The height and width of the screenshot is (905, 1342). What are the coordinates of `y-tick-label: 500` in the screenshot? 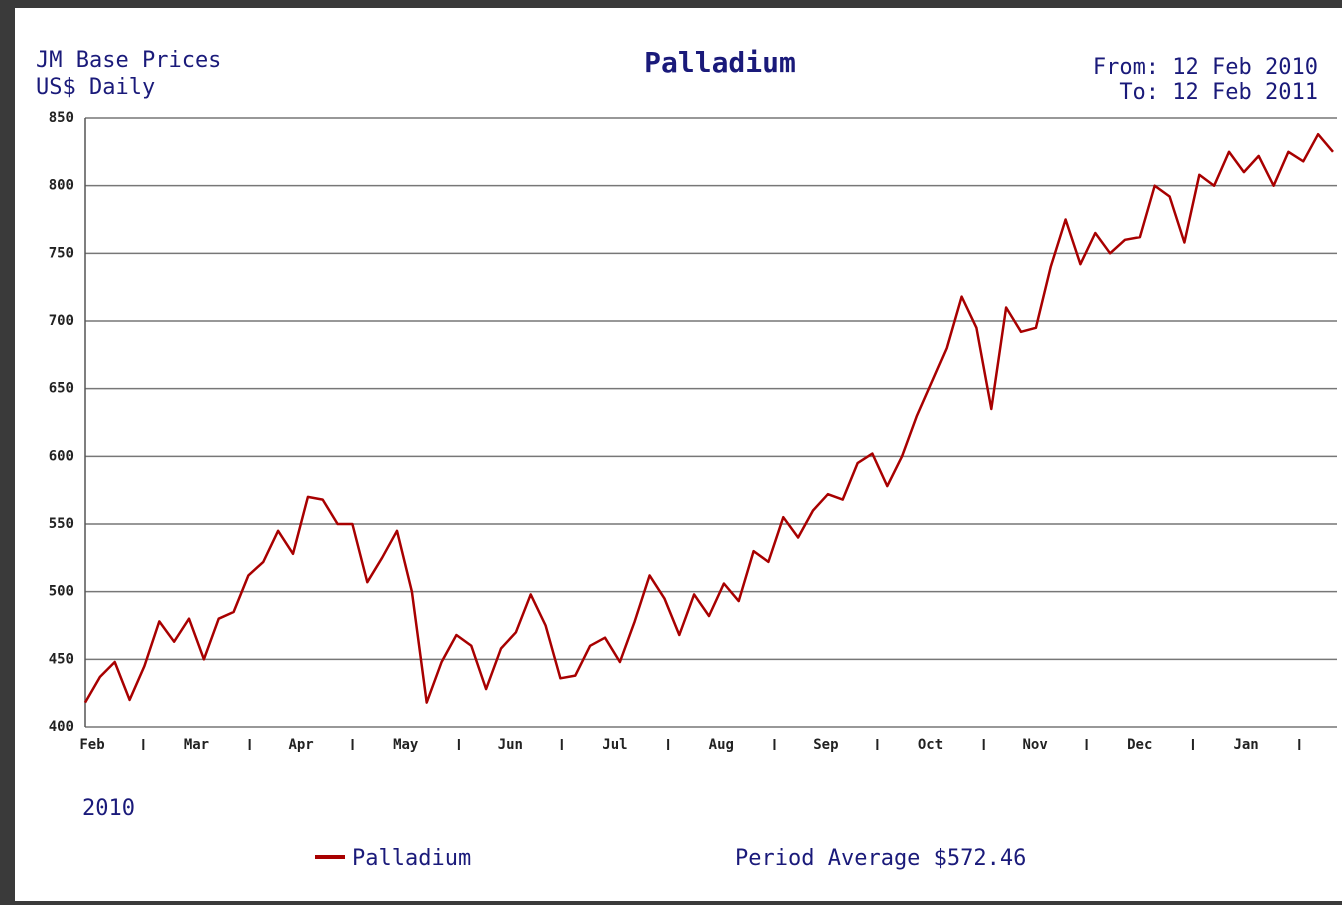 It's located at (61, 592).